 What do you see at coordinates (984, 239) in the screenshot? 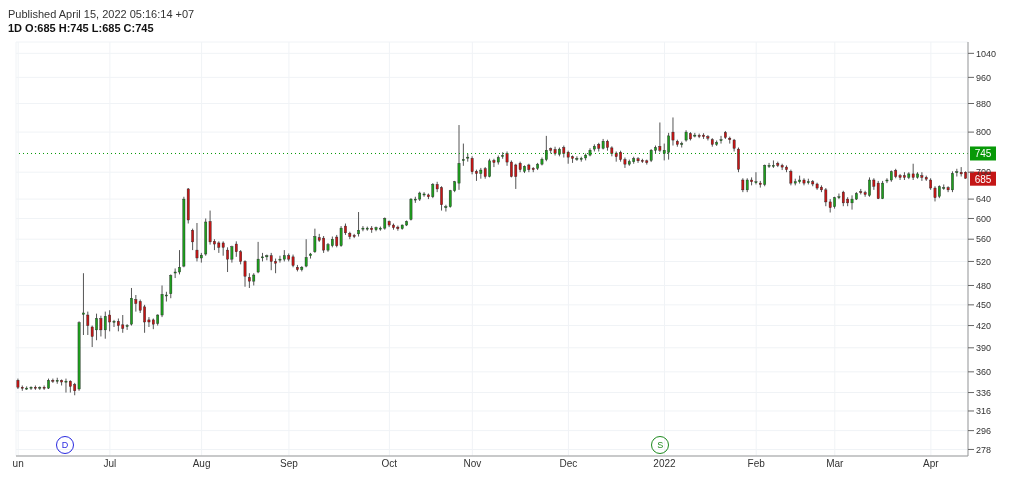
I see `y-tick-label: 560` at bounding box center [984, 239].